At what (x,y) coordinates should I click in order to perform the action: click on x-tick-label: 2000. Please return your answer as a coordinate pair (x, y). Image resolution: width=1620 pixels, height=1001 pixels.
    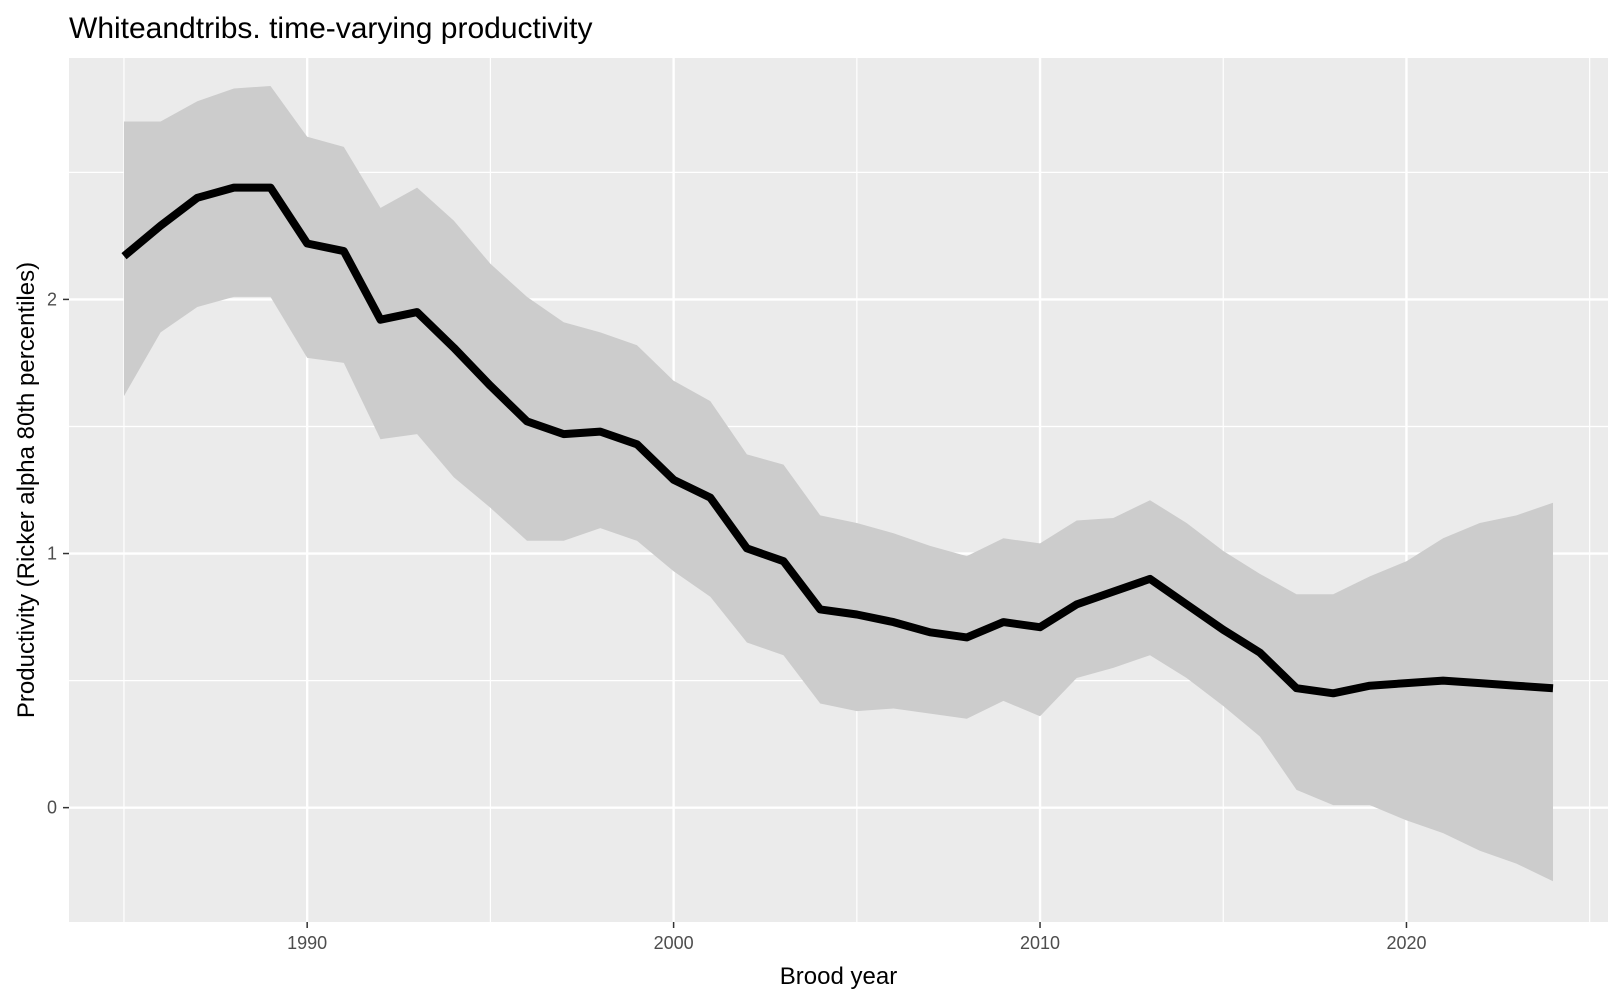
    Looking at the image, I should click on (674, 943).